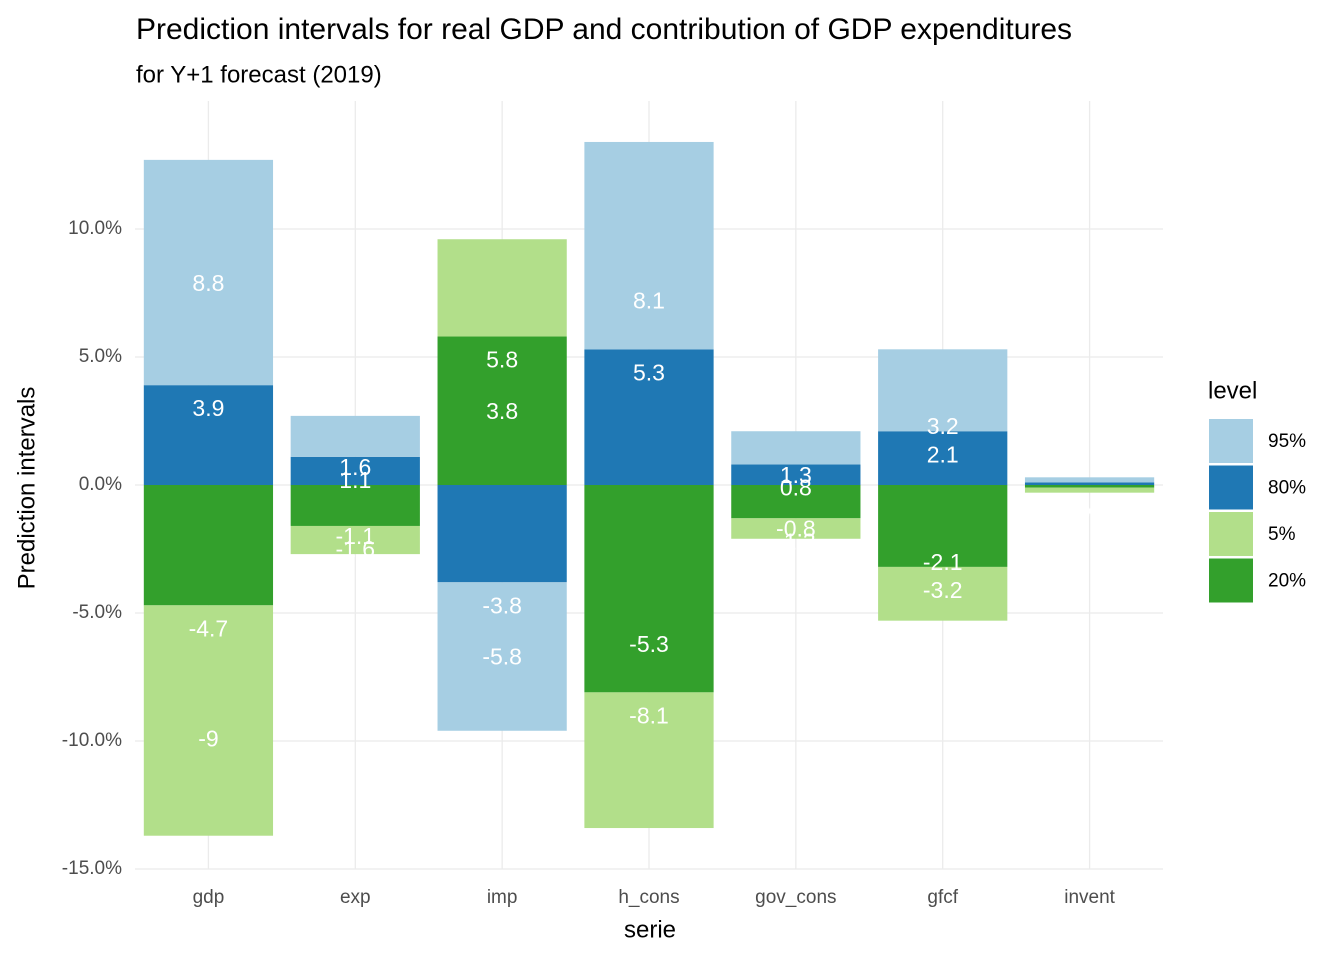  Describe the element at coordinates (943, 426) in the screenshot. I see `value-label: 3.2` at that location.